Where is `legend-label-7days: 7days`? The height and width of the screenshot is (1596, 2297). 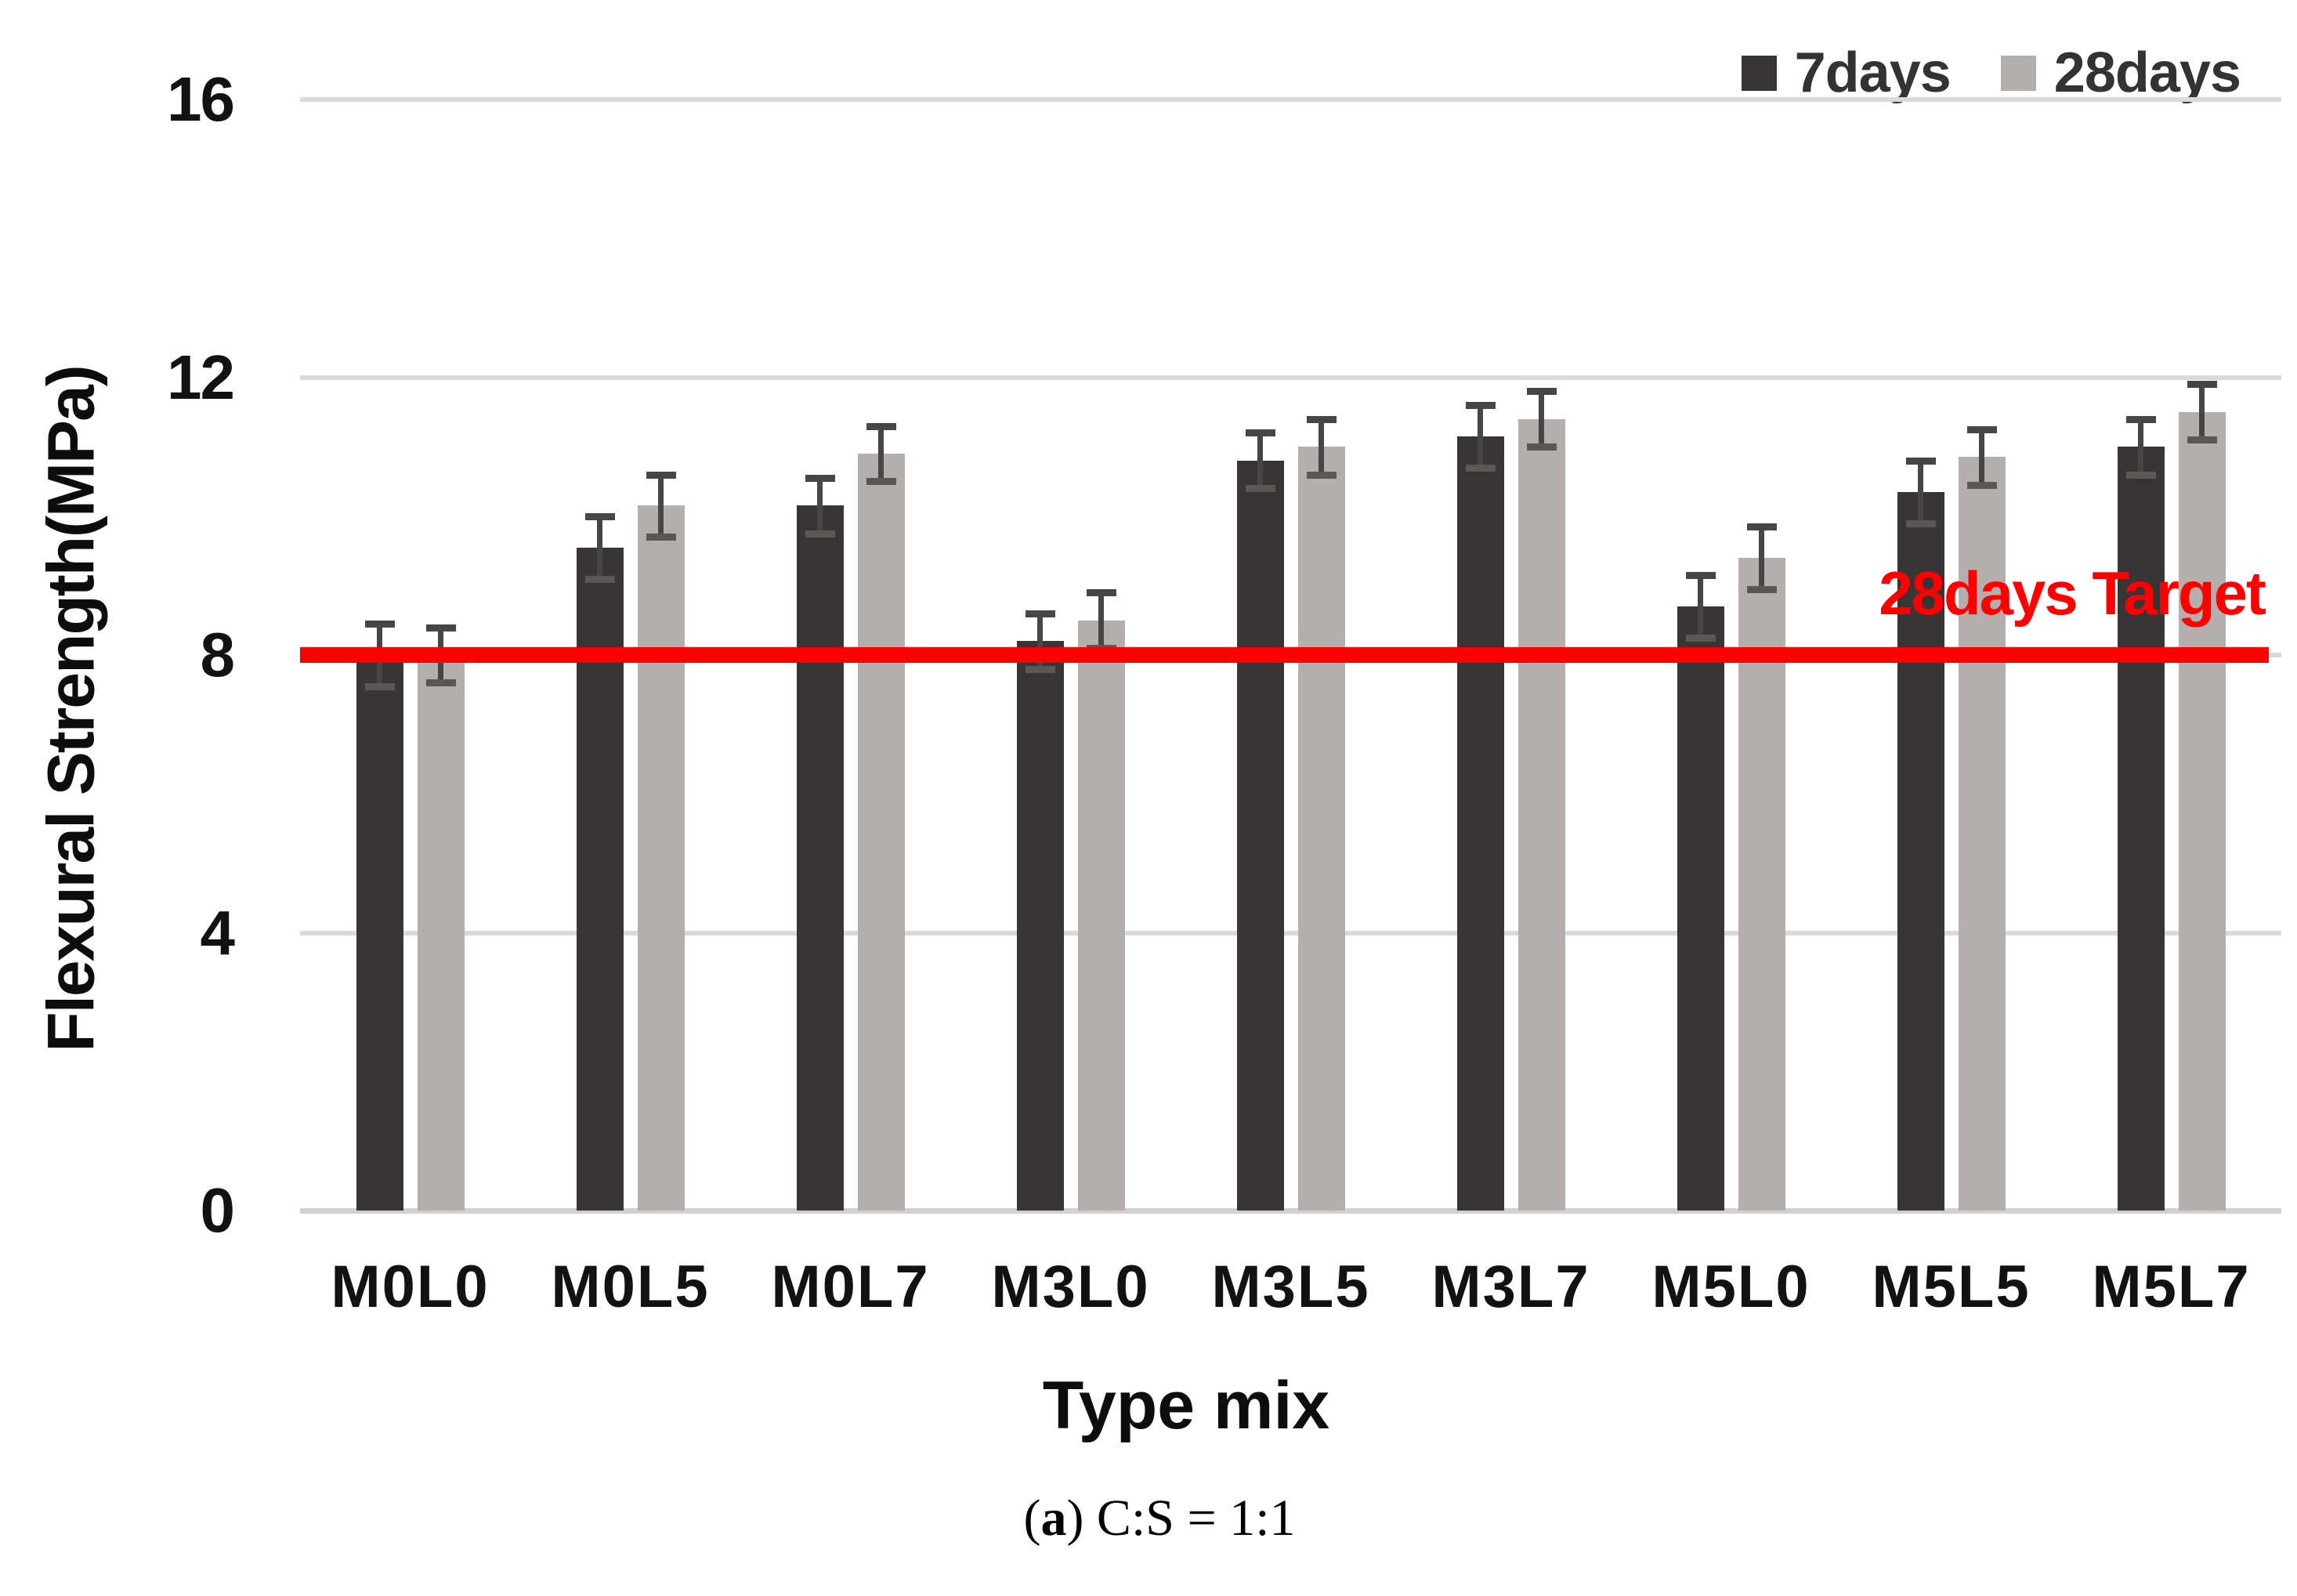 legend-label-7days: 7days is located at coordinates (1873, 73).